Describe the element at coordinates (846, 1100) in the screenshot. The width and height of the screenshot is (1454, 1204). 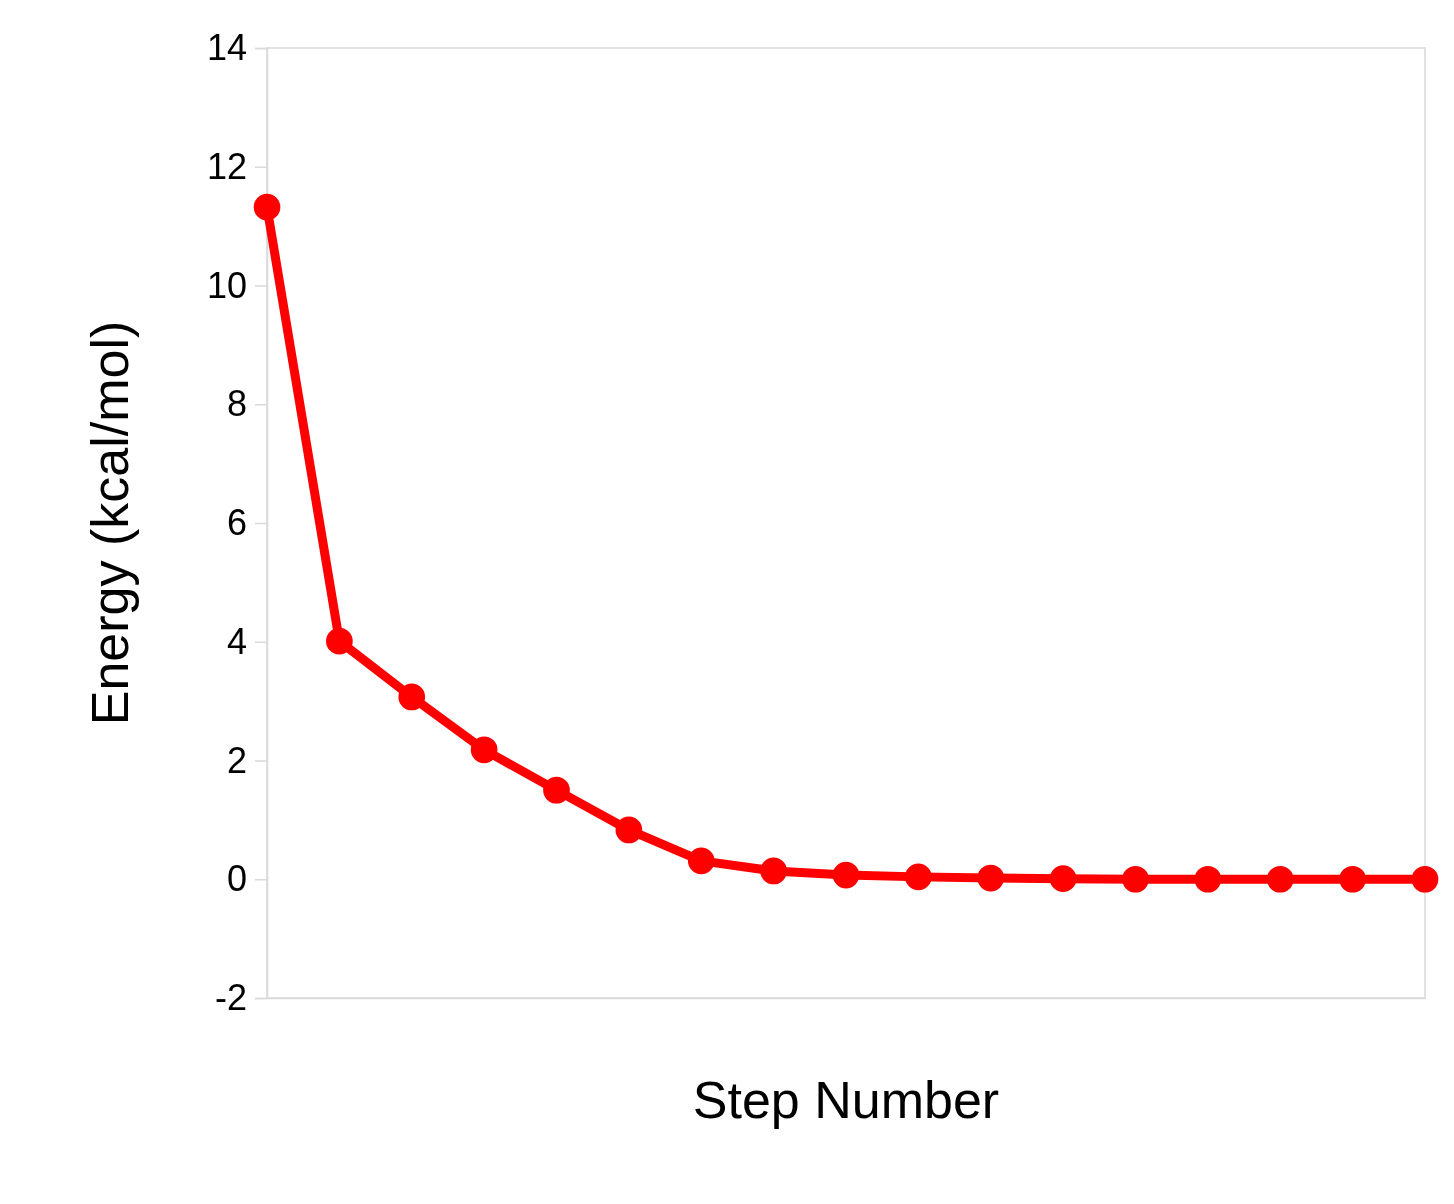
I see `x-axis-title: Step Number` at that location.